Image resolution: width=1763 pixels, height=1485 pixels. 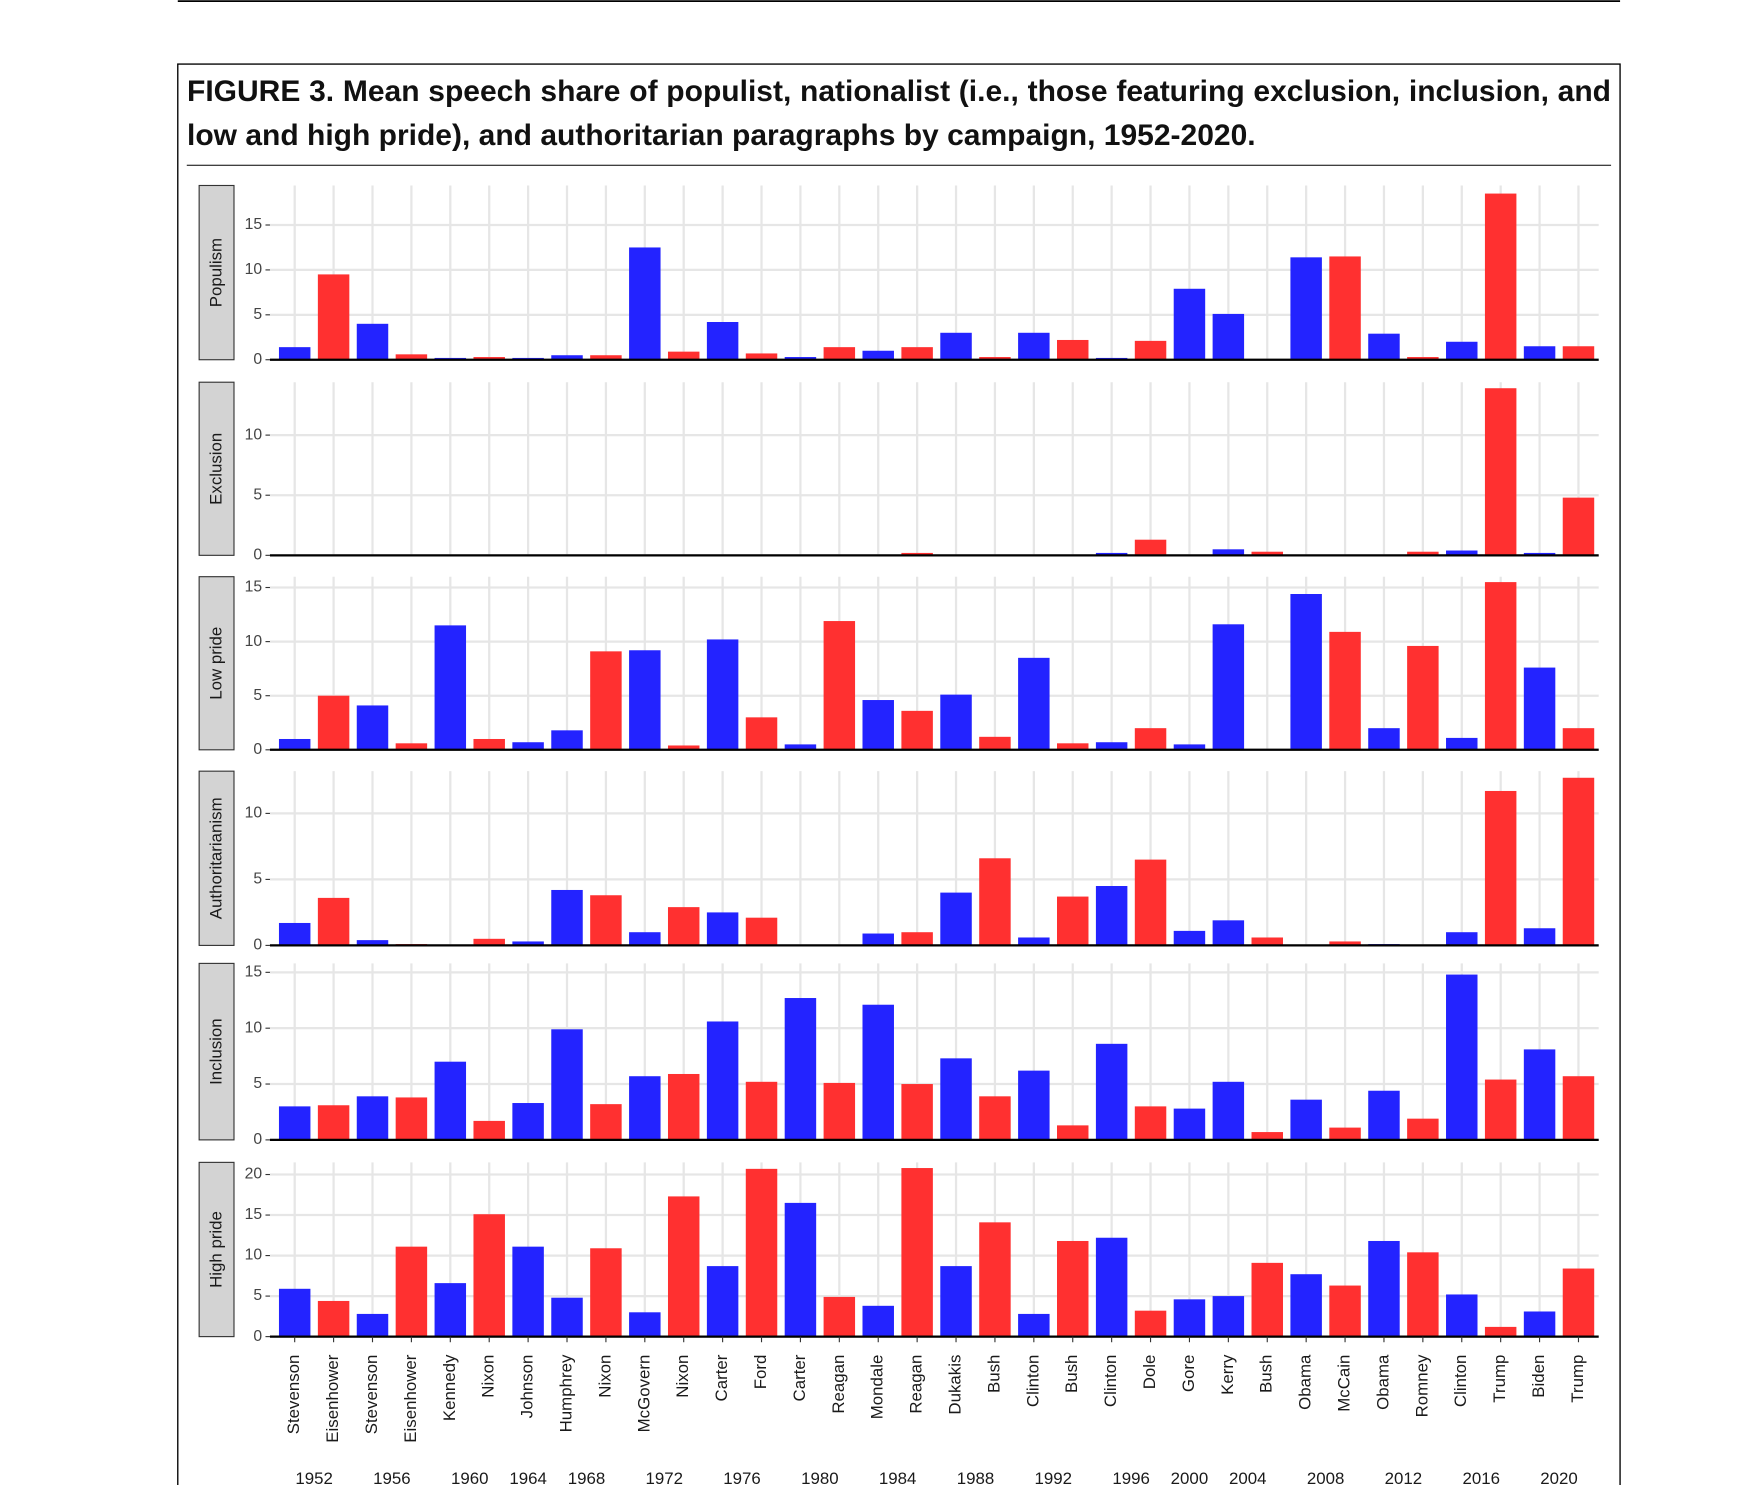 I want to click on y-tick-label: 20, so click(x=254, y=1174).